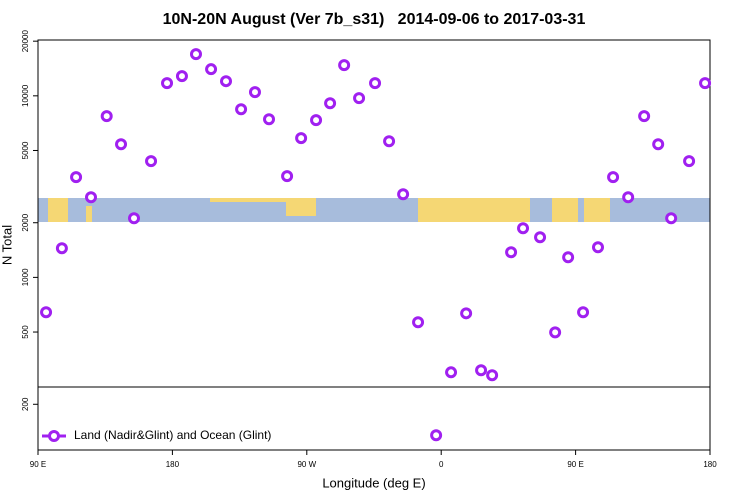 The height and width of the screenshot is (500, 750). Describe the element at coordinates (25, 95) in the screenshot. I see `y-tick-label: 10000` at that location.